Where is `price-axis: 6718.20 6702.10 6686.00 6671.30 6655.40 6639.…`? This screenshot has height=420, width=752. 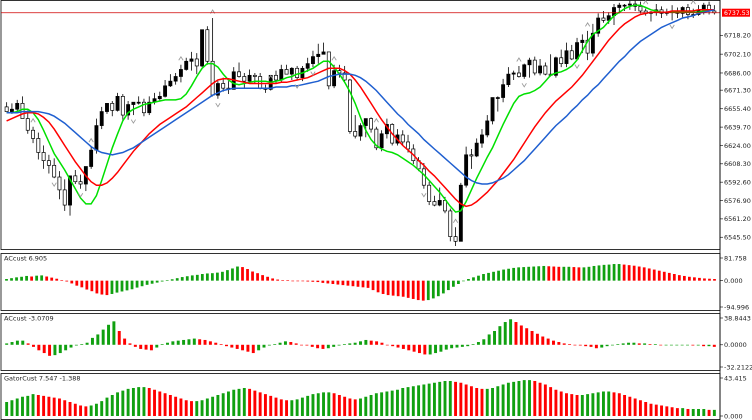 price-axis: 6718.20 6702.10 6686.00 6671.30 6655.40 6639.… is located at coordinates (735, 210).